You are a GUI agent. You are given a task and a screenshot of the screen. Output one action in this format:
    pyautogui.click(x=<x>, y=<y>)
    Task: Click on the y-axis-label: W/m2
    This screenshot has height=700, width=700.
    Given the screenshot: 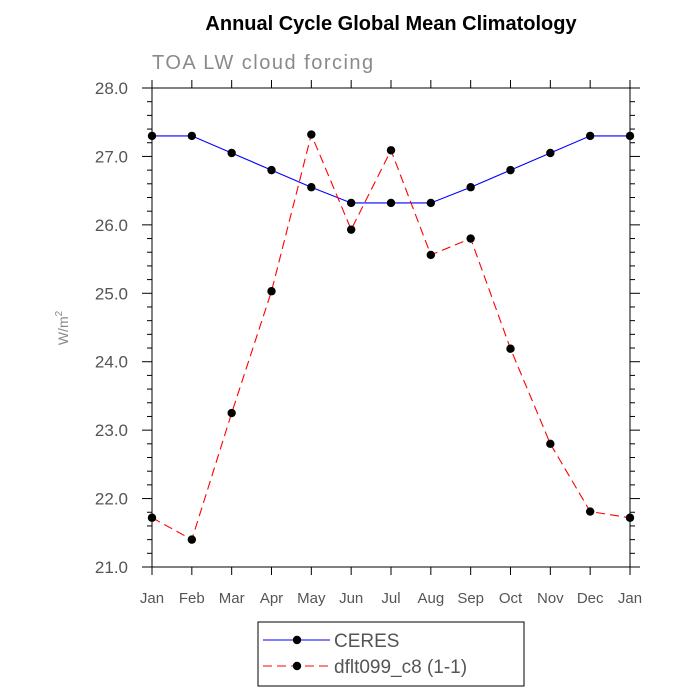 What is the action you would take?
    pyautogui.click(x=62, y=327)
    